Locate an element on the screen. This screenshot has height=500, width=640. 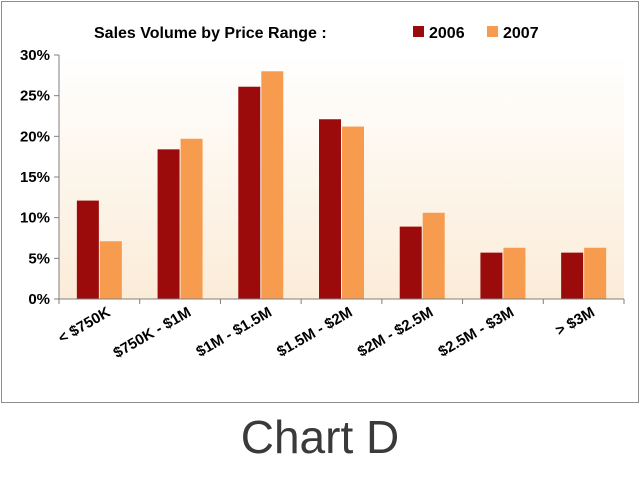
x-category-label: > $3M is located at coordinates (575, 322).